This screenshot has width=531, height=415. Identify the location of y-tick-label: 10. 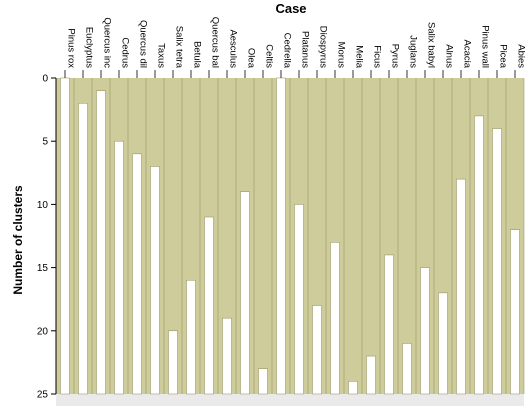
(43, 205).